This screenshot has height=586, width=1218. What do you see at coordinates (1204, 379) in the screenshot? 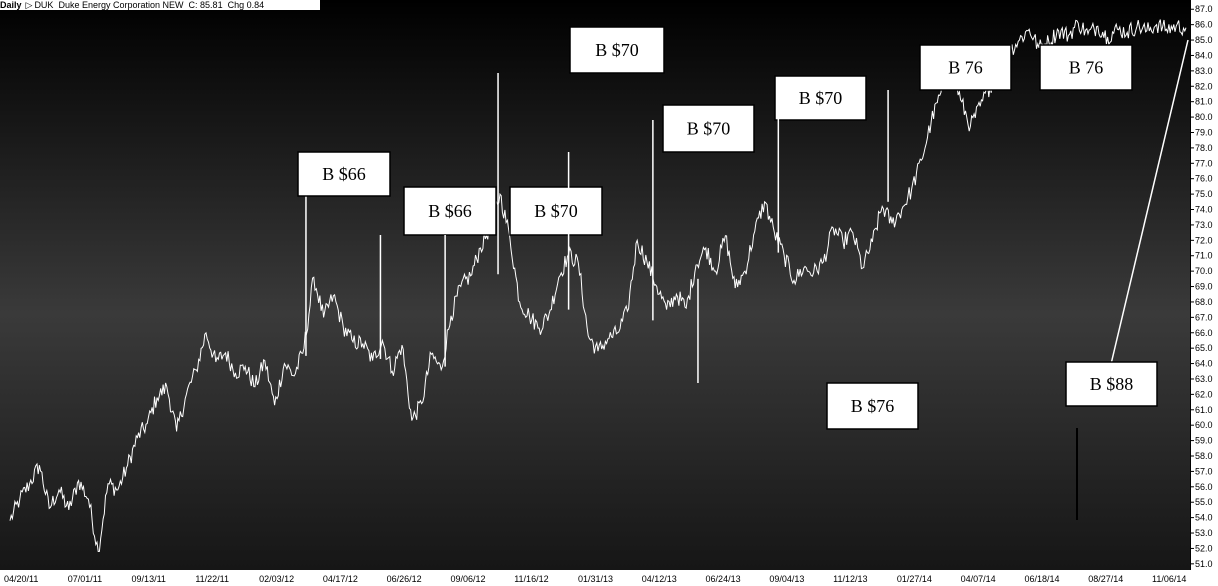
I see `y-tick-label: 63.0` at bounding box center [1204, 379].